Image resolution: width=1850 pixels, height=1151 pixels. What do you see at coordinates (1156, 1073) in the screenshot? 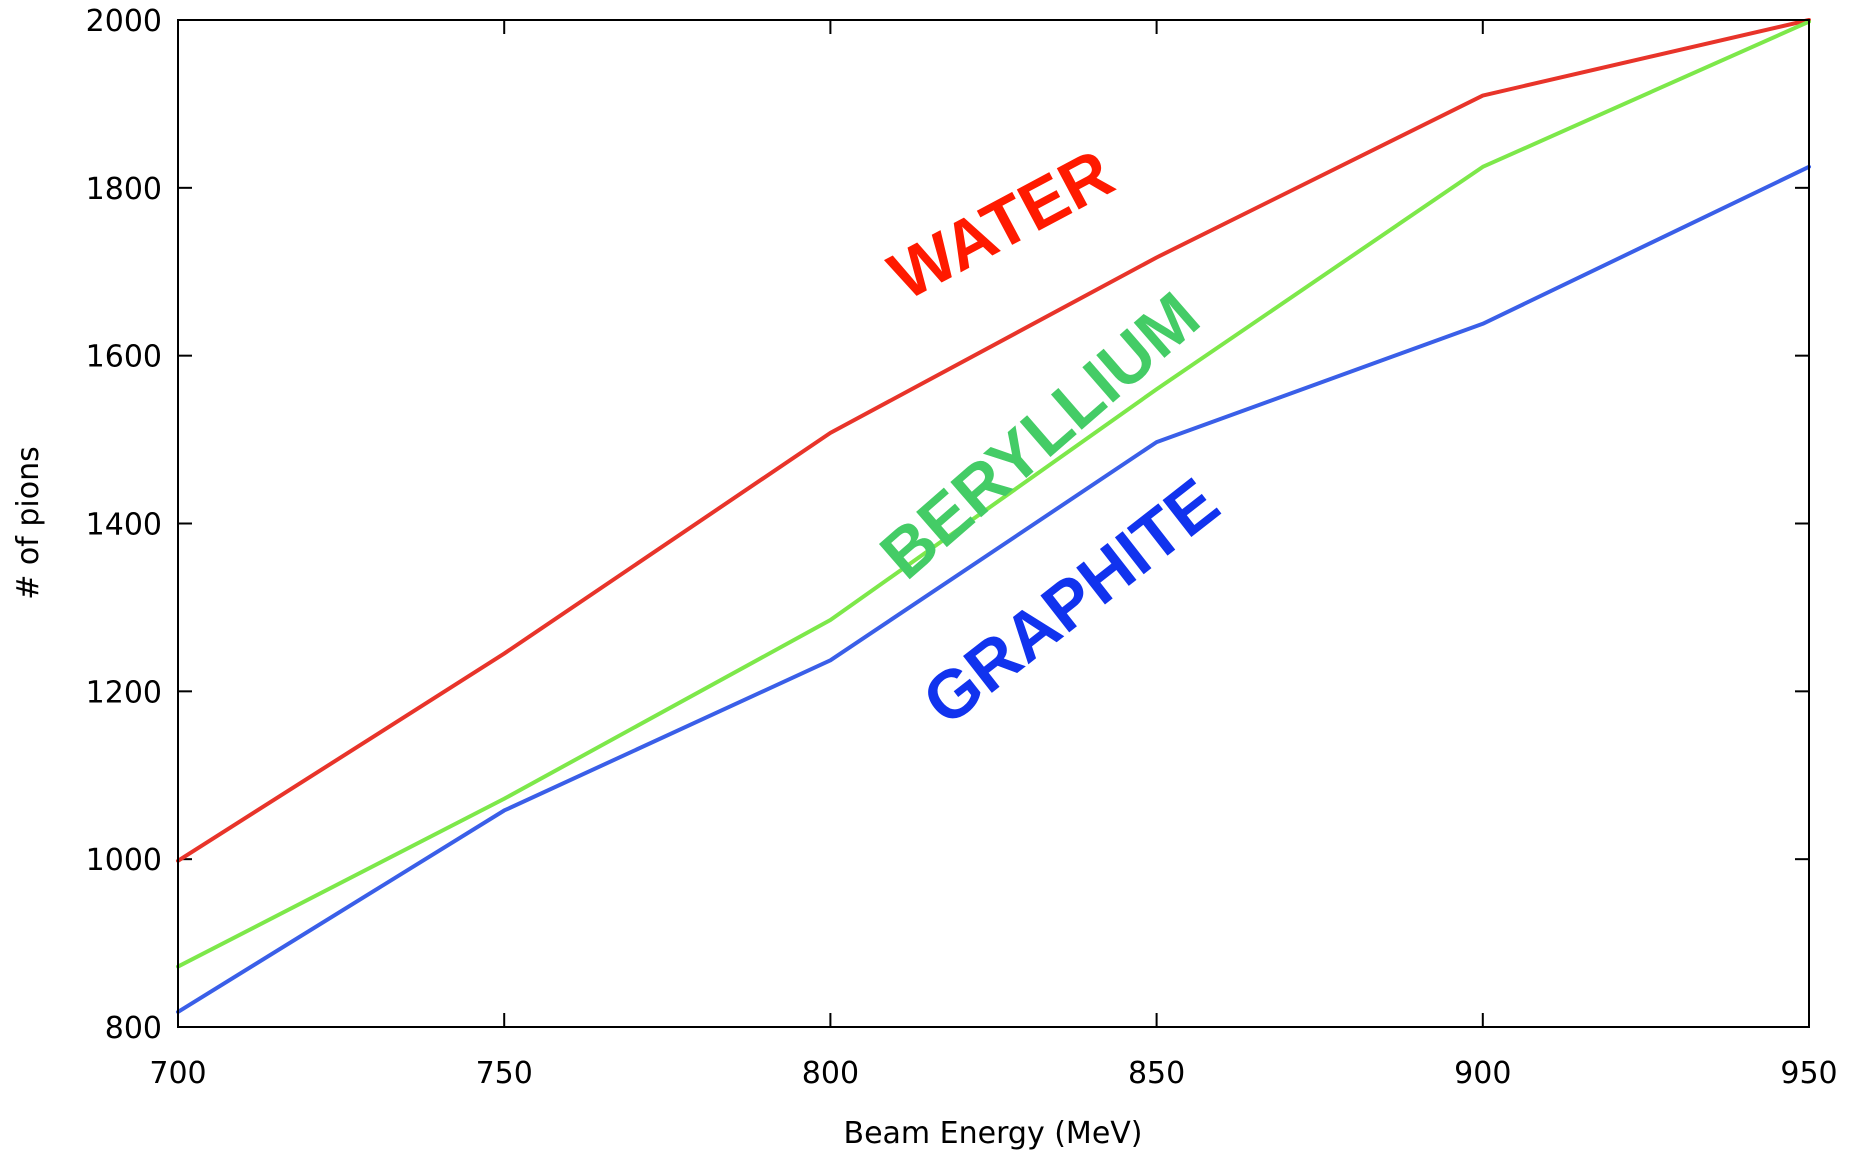
I see `x-tick-label: 850` at bounding box center [1156, 1073].